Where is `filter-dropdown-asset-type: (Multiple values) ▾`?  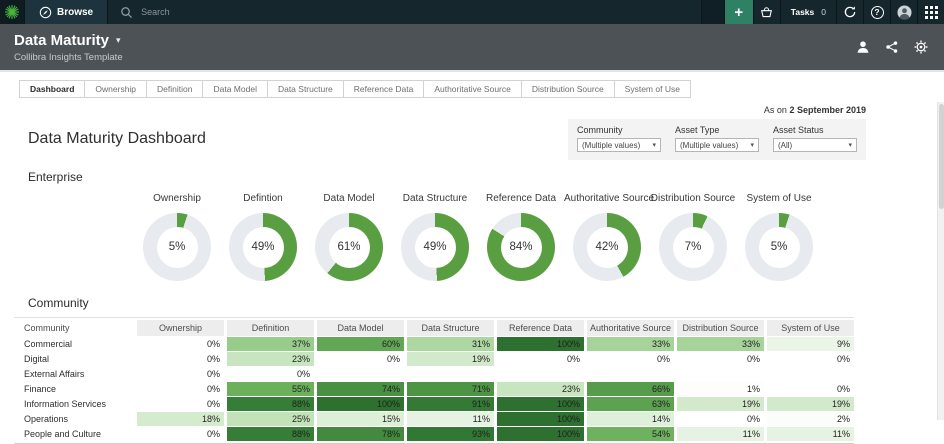 filter-dropdown-asset-type: (Multiple values) ▾ is located at coordinates (717, 145).